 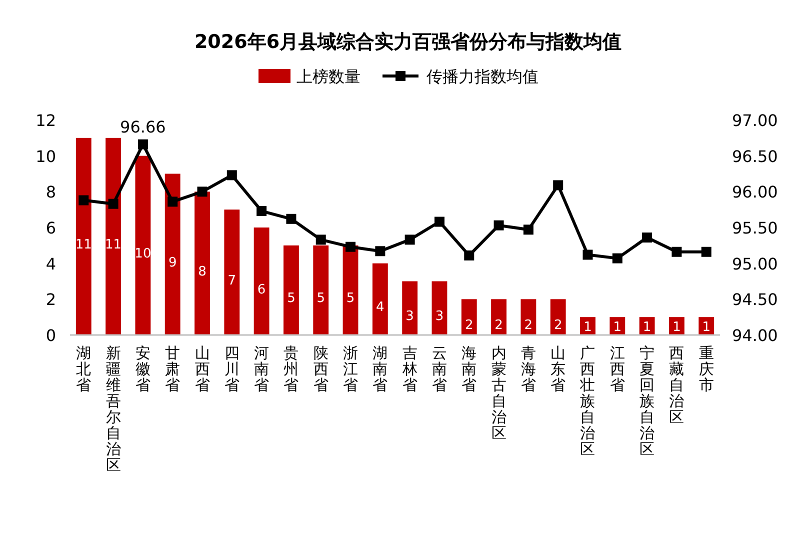 What do you see at coordinates (232, 280) in the screenshot?
I see `data-label: 7` at bounding box center [232, 280].